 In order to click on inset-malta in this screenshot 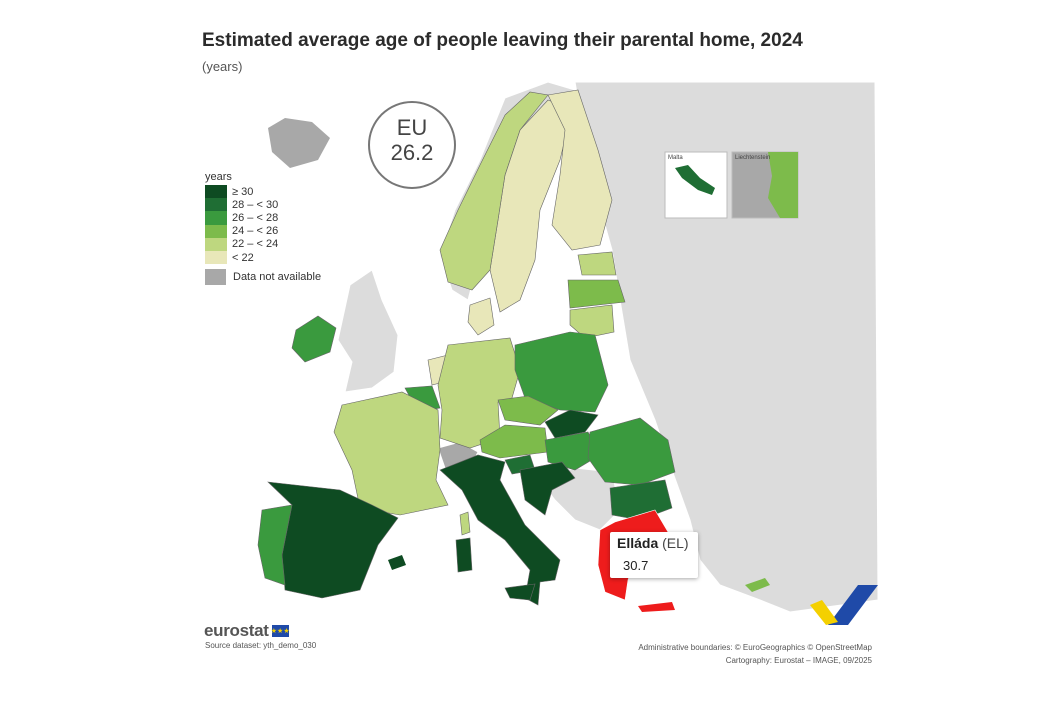, I will do `click(696, 185)`.